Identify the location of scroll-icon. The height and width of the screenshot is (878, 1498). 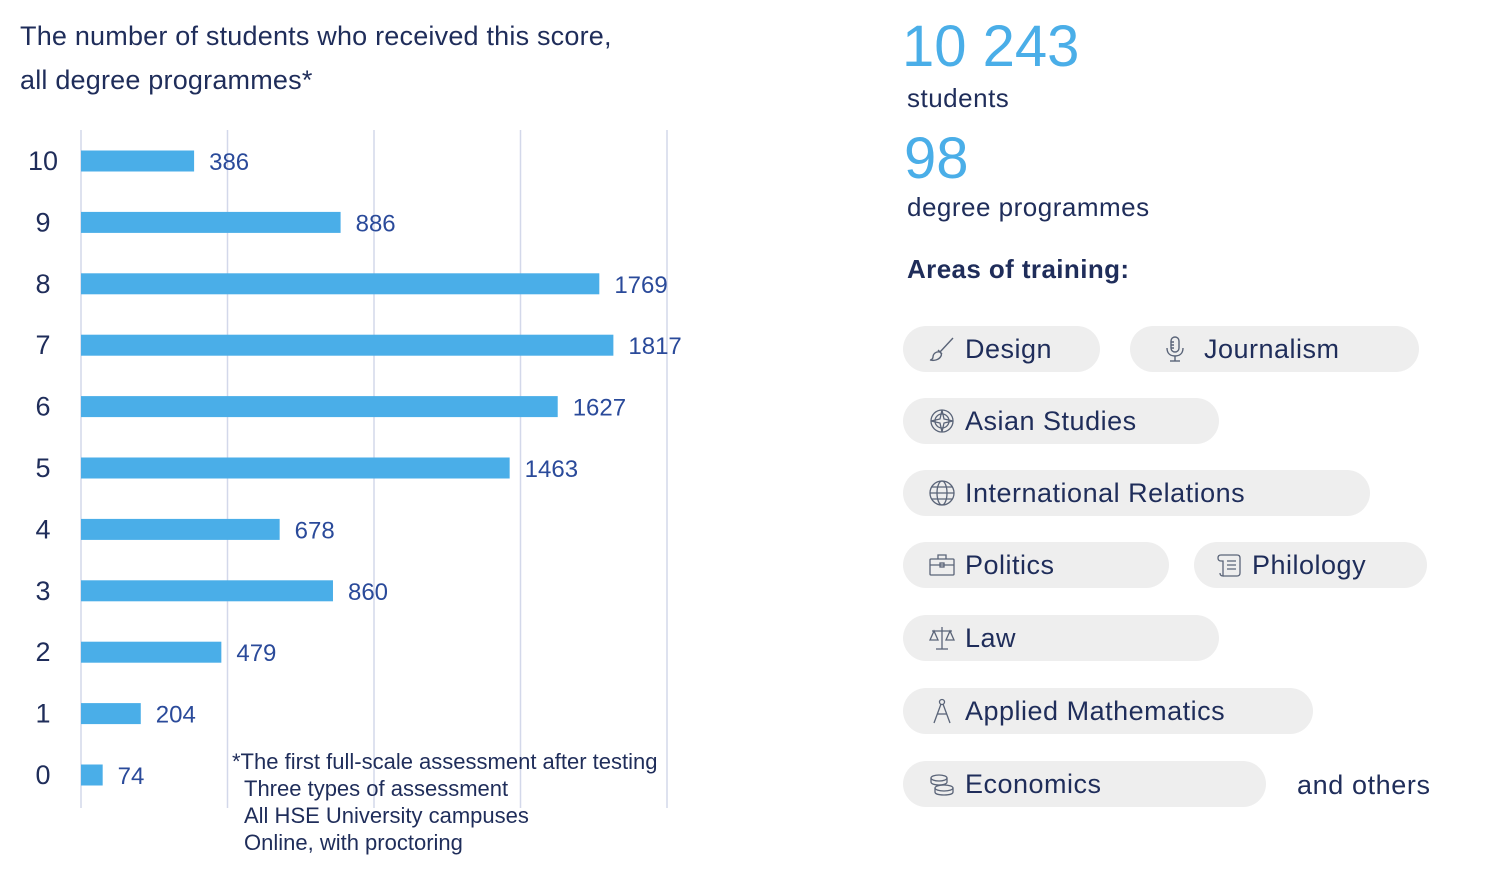
(1229, 565).